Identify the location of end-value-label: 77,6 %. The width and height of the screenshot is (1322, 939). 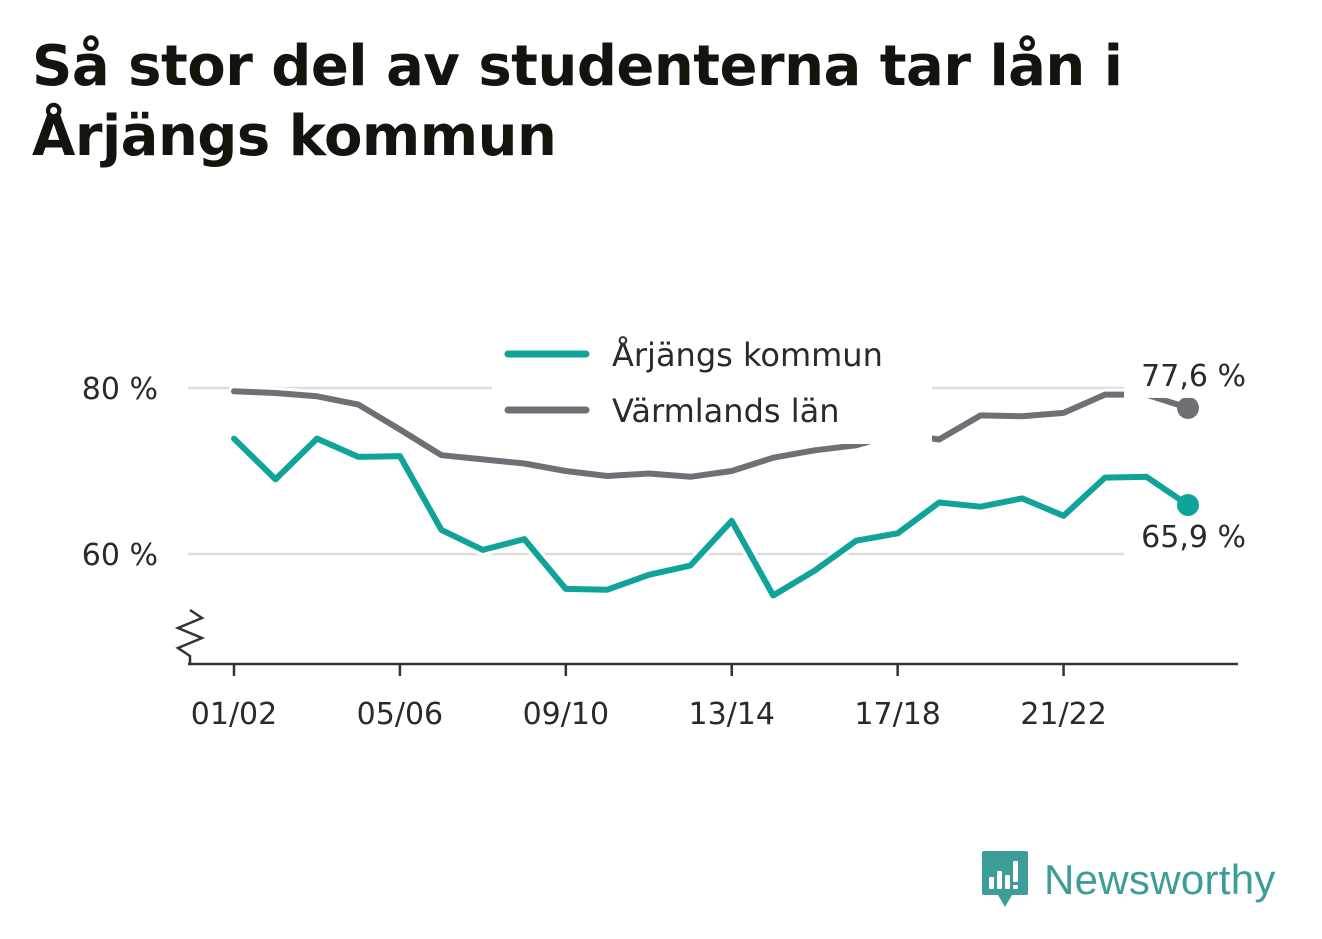
(1193, 376).